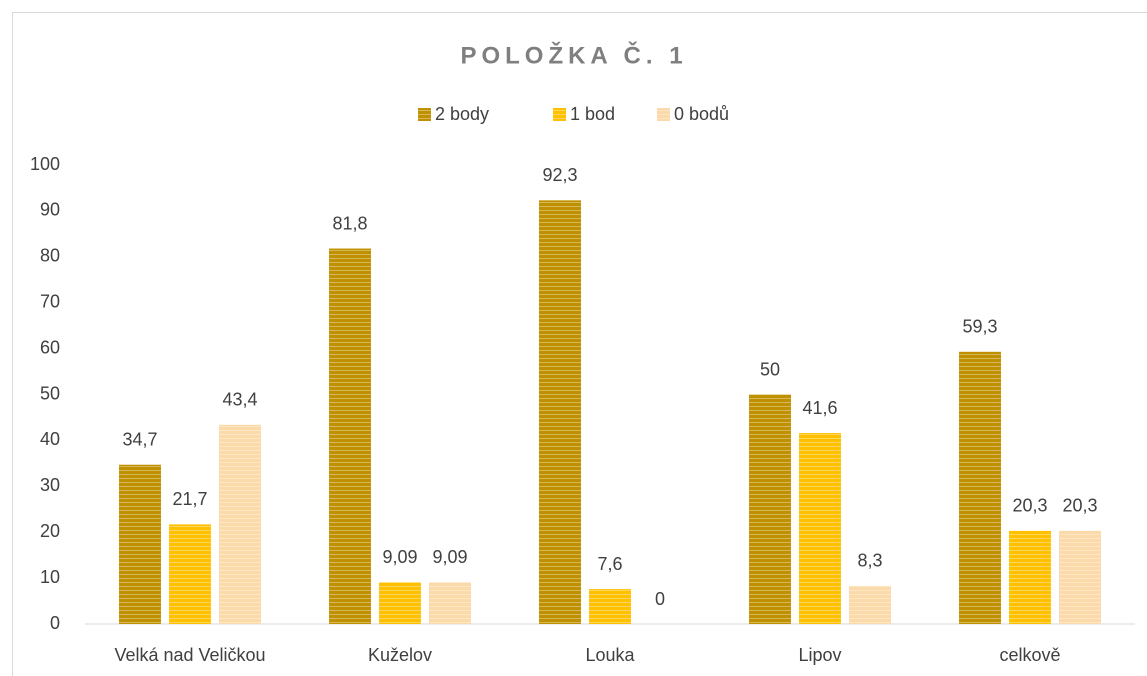 The height and width of the screenshot is (676, 1147). What do you see at coordinates (609, 564) in the screenshot?
I see `data-label: 7,6` at bounding box center [609, 564].